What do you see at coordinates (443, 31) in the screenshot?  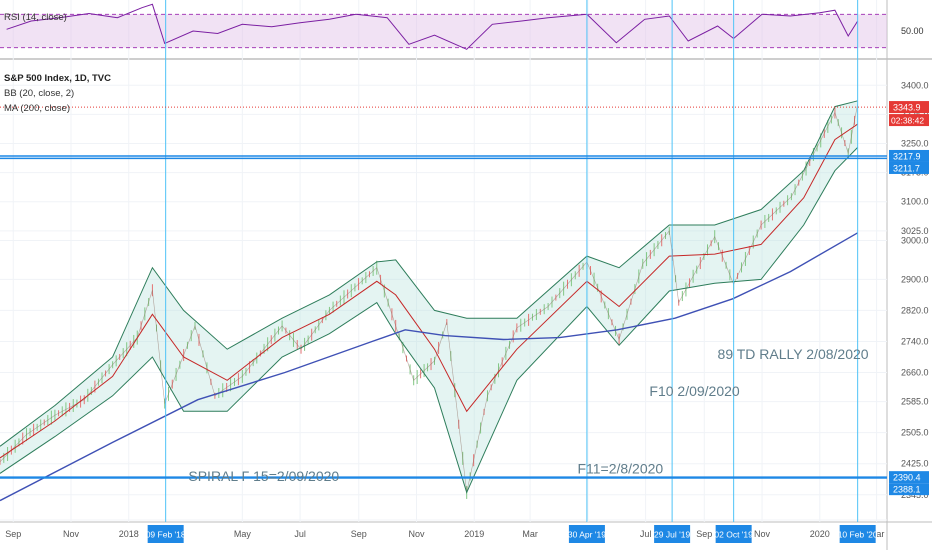 I see `rsi-band` at bounding box center [443, 31].